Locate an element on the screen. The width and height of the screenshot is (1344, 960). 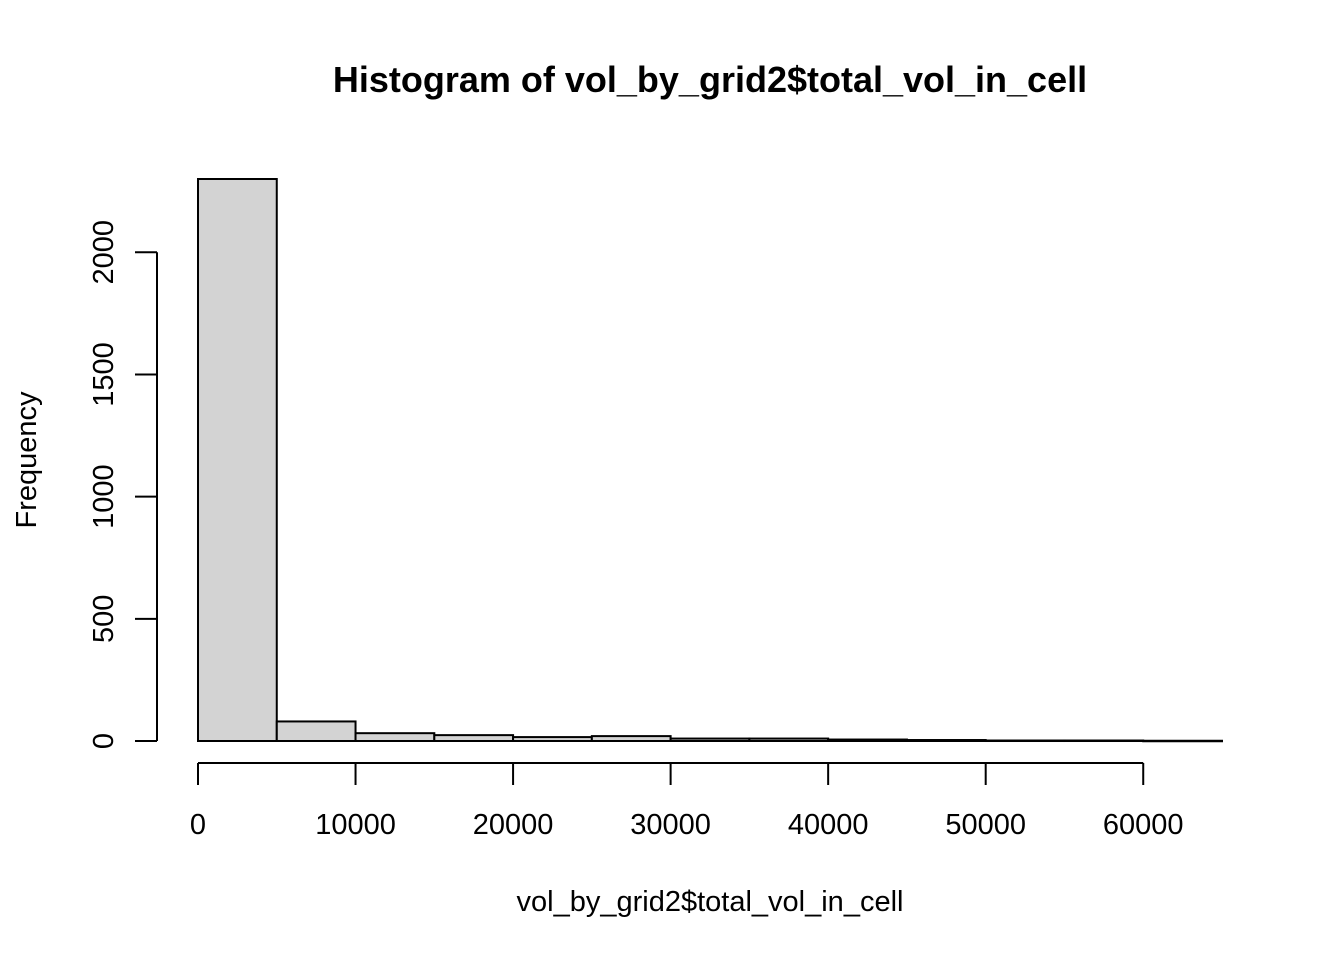
x-tick-label-2: 20000 is located at coordinates (513, 825).